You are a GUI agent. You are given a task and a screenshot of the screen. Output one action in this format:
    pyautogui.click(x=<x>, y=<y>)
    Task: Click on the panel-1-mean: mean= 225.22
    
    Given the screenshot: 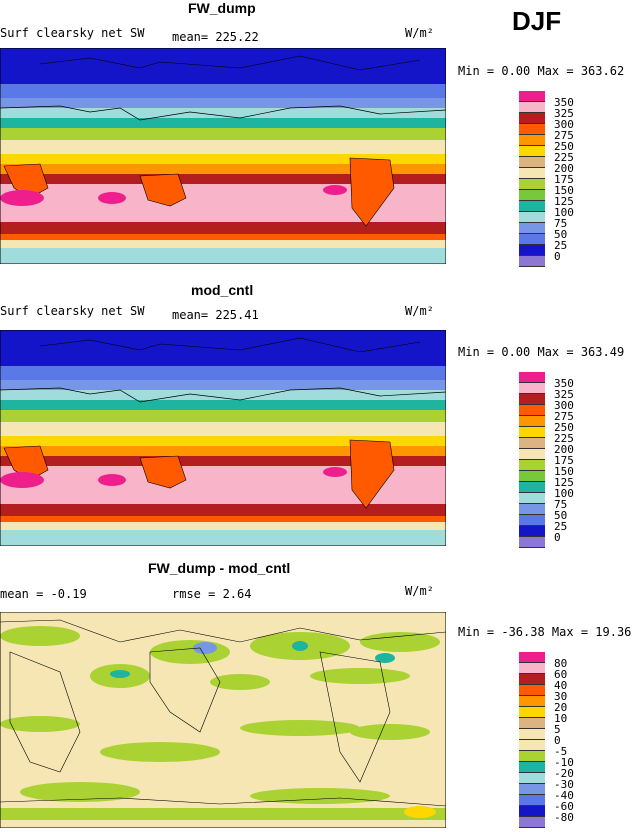 What is the action you would take?
    pyautogui.click(x=215, y=37)
    